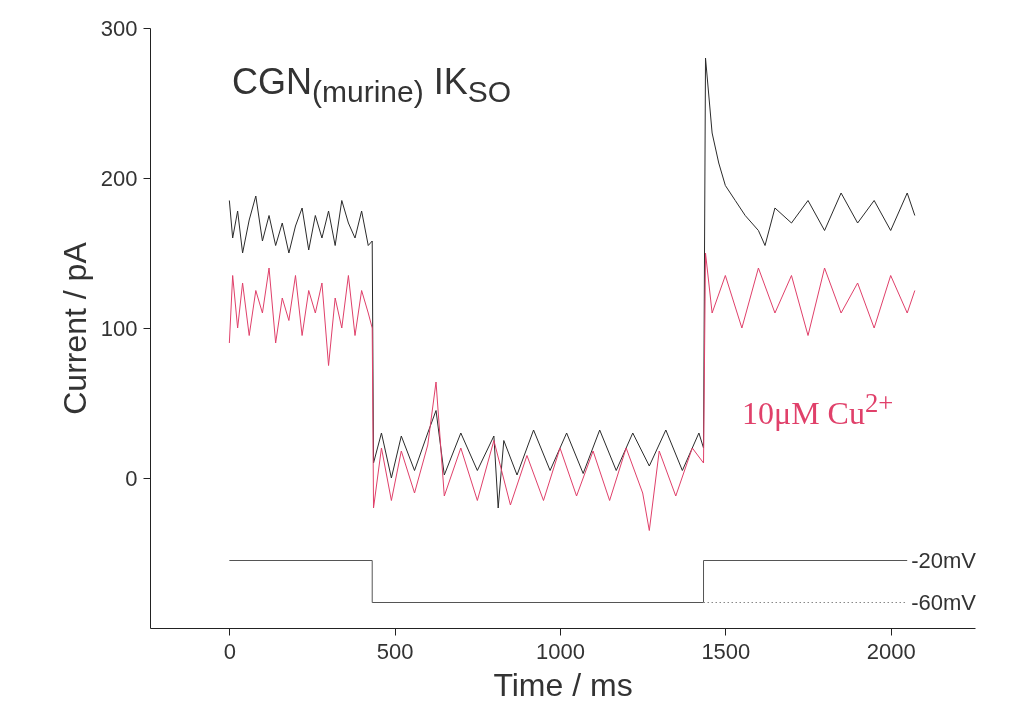 The image size is (1022, 719). Describe the element at coordinates (74, 328) in the screenshot. I see `y-axis-title: Current / pA` at that location.